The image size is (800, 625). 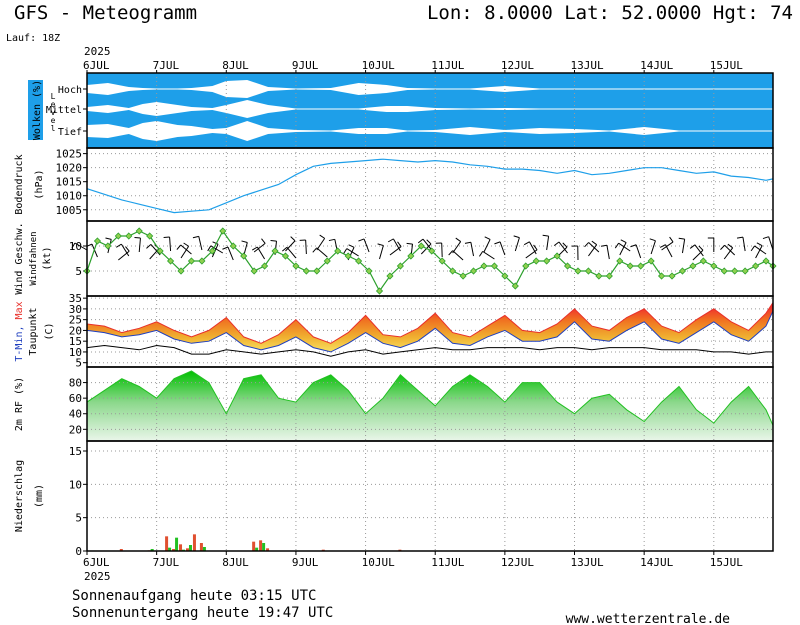 What do you see at coordinates (166, 562) in the screenshot?
I see `date-label-bottom: 7JUL` at bounding box center [166, 562].